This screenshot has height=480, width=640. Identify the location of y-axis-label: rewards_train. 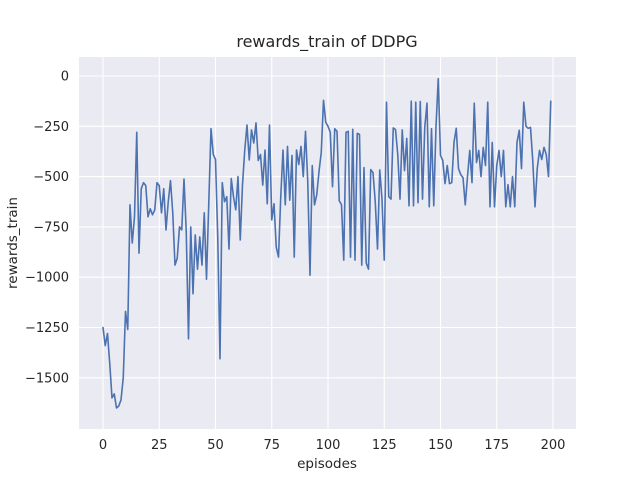
(13, 243).